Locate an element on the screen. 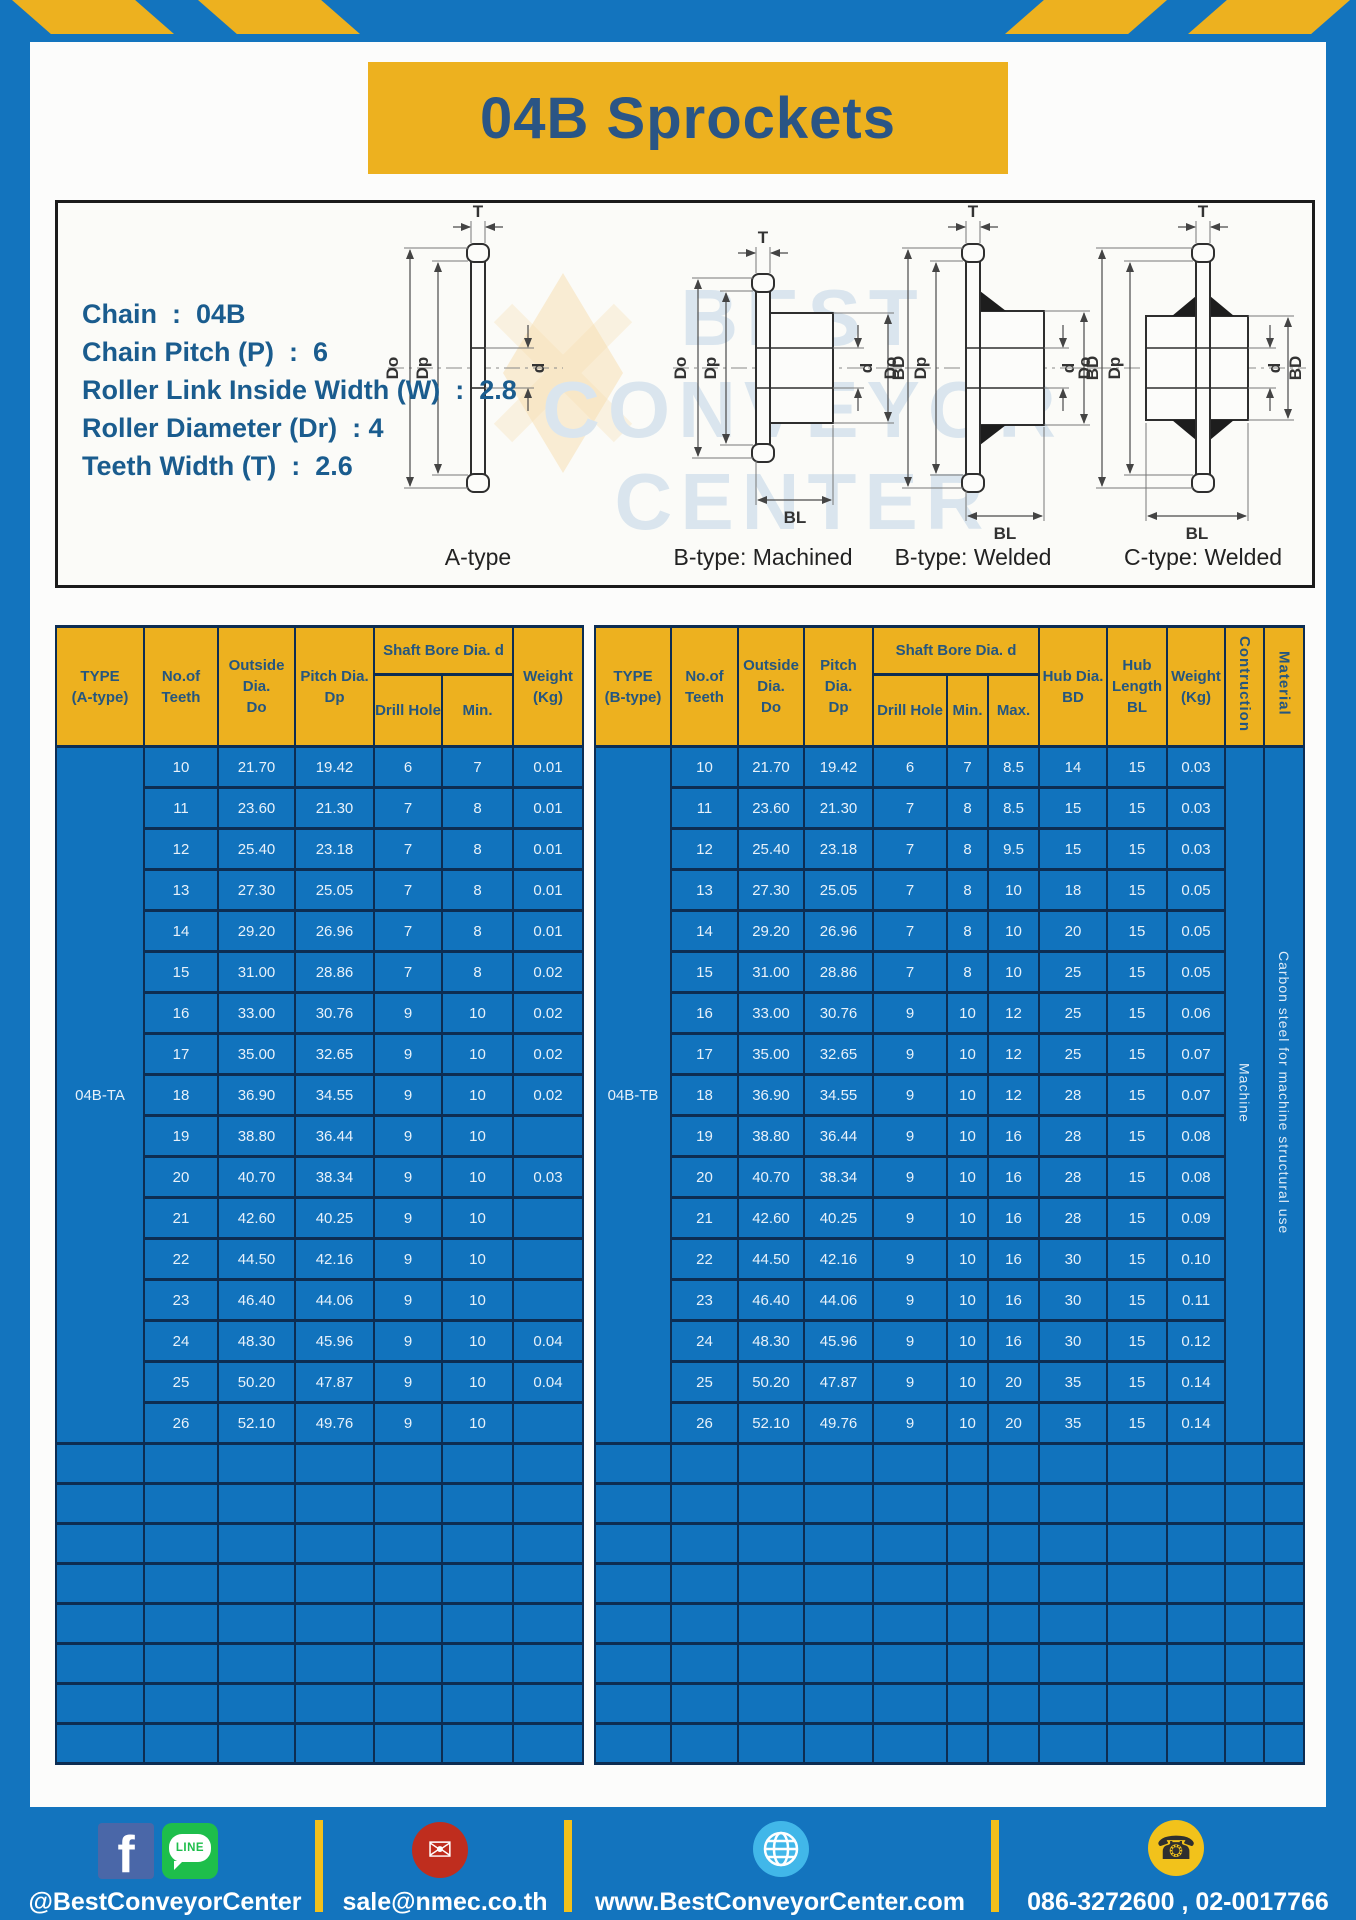 The height and width of the screenshot is (1920, 1356). type-cell: 04B-TB is located at coordinates (633, 1095).